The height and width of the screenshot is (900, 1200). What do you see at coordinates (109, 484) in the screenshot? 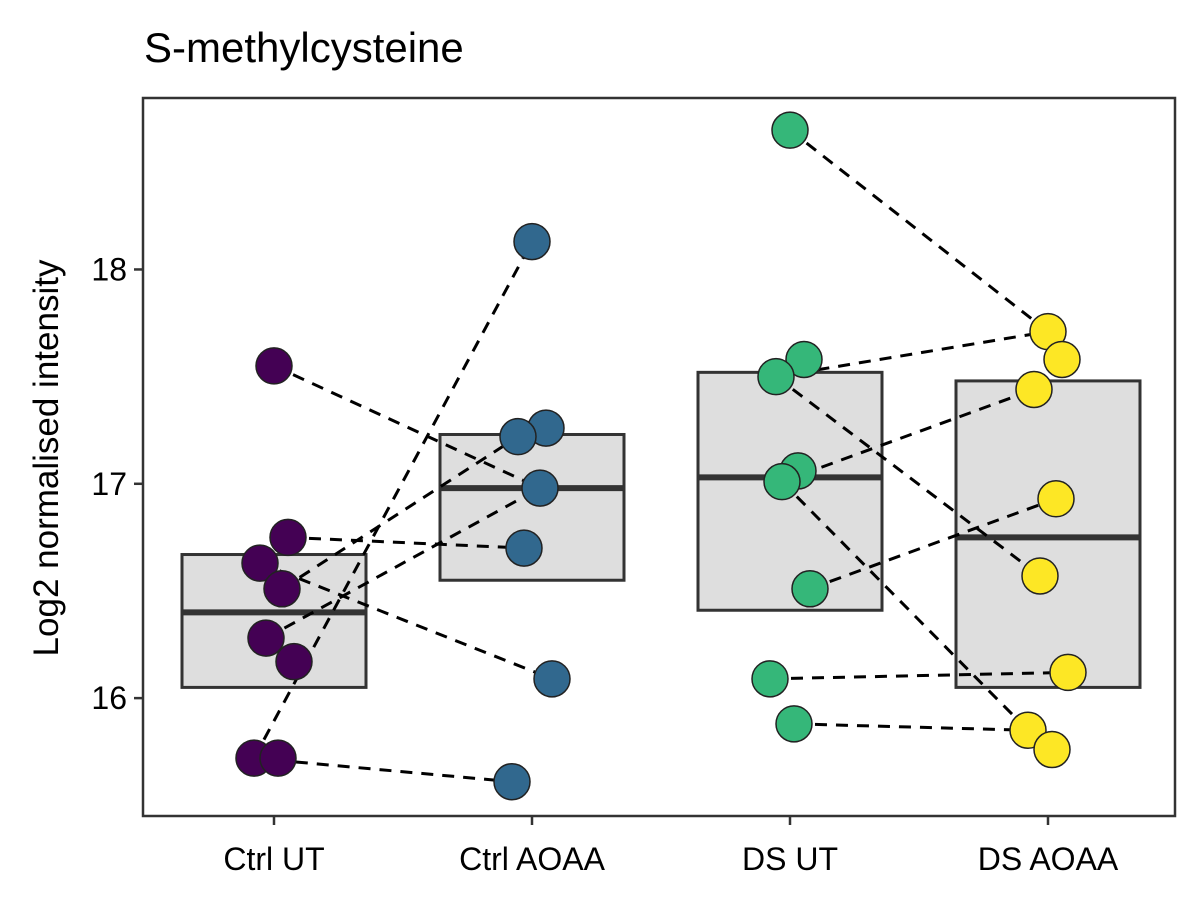
I see `y-tick-label: 17` at bounding box center [109, 484].